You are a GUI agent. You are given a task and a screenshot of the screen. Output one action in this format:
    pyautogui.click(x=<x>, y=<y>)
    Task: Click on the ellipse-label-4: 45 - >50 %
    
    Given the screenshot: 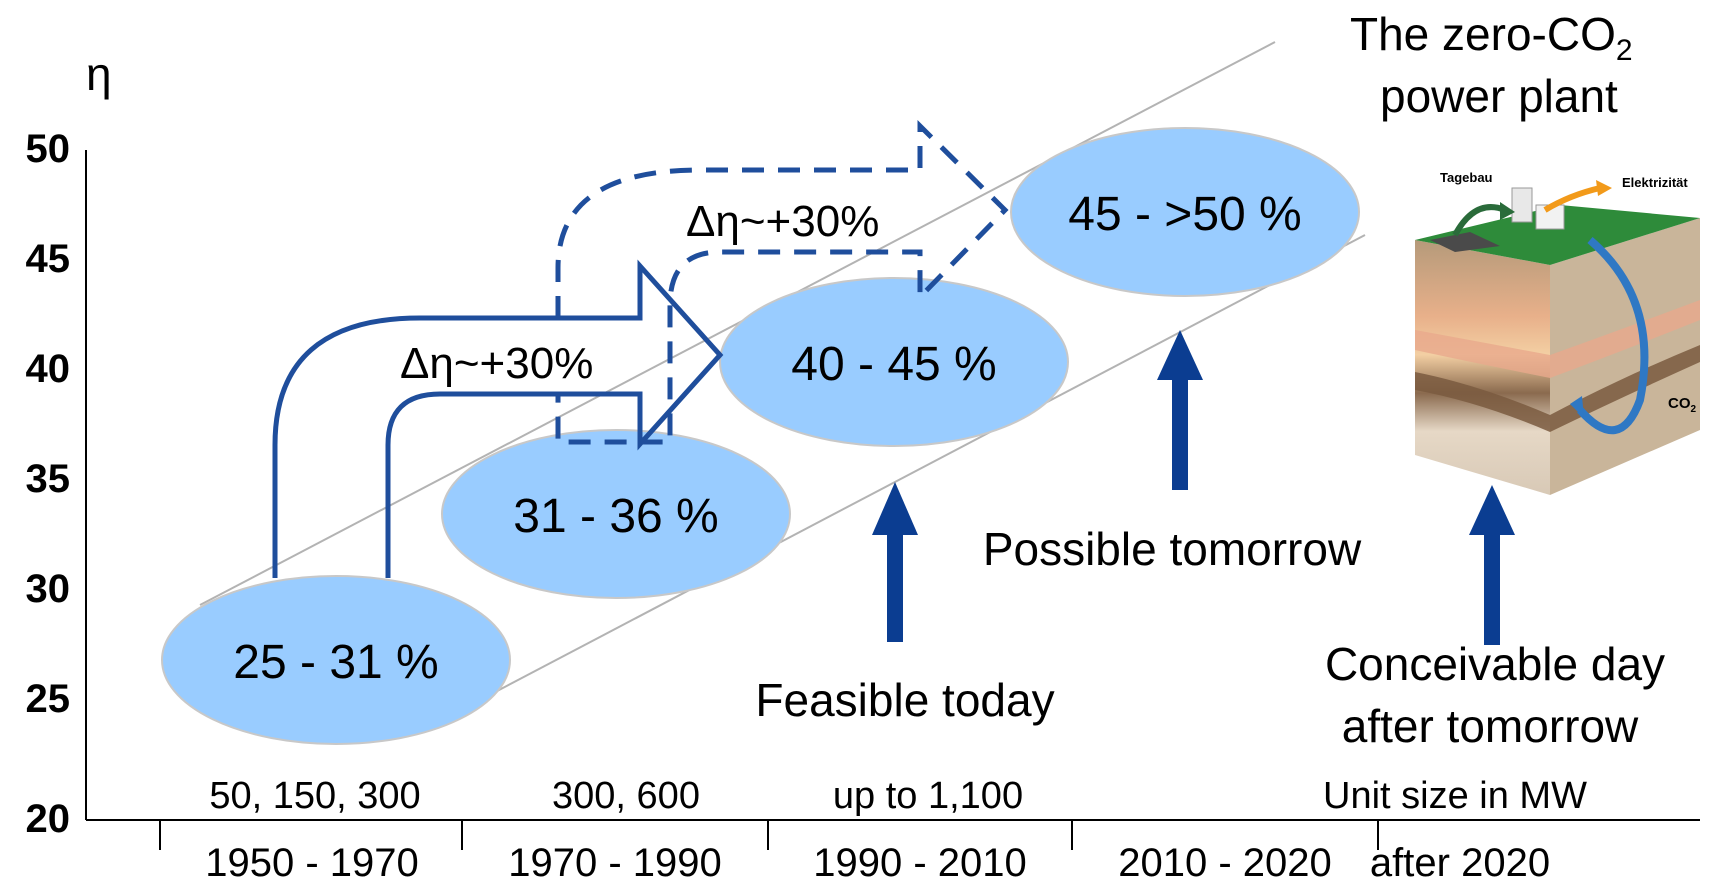 What is the action you would take?
    pyautogui.click(x=1184, y=214)
    